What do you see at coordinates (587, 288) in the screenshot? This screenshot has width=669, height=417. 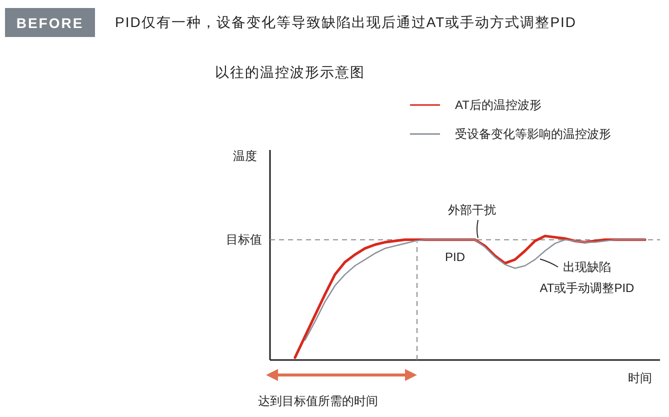 I see `annotation: AT或手动调整PID` at bounding box center [587, 288].